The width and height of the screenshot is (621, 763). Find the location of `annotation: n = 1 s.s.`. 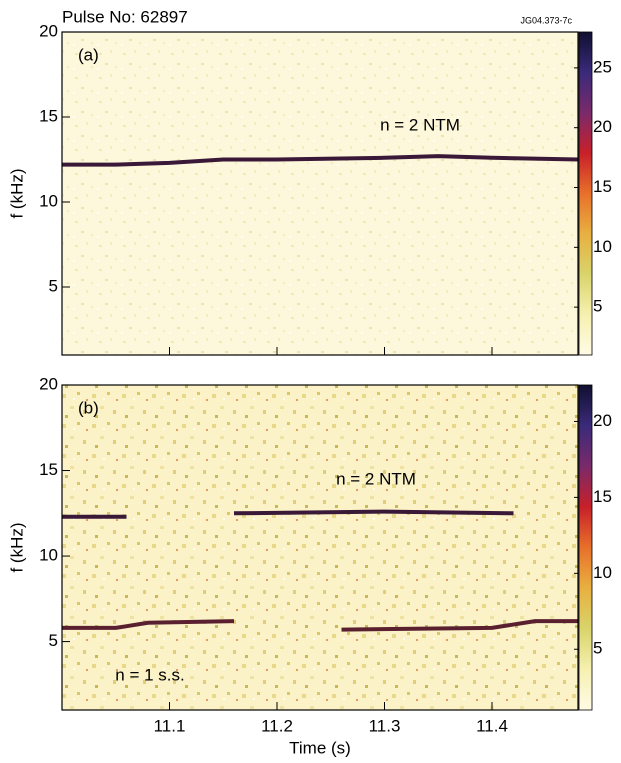

annotation: n = 1 s.s. is located at coordinates (149, 674).